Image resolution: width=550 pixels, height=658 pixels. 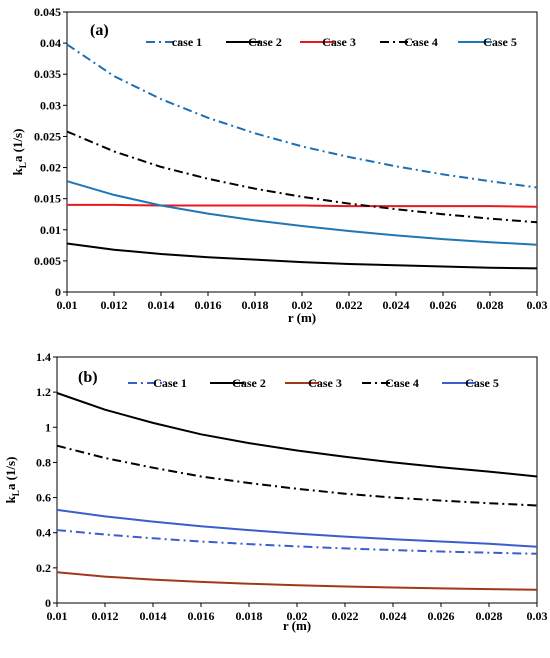 I want to click on legend-label: Case 1, so click(x=170, y=383).